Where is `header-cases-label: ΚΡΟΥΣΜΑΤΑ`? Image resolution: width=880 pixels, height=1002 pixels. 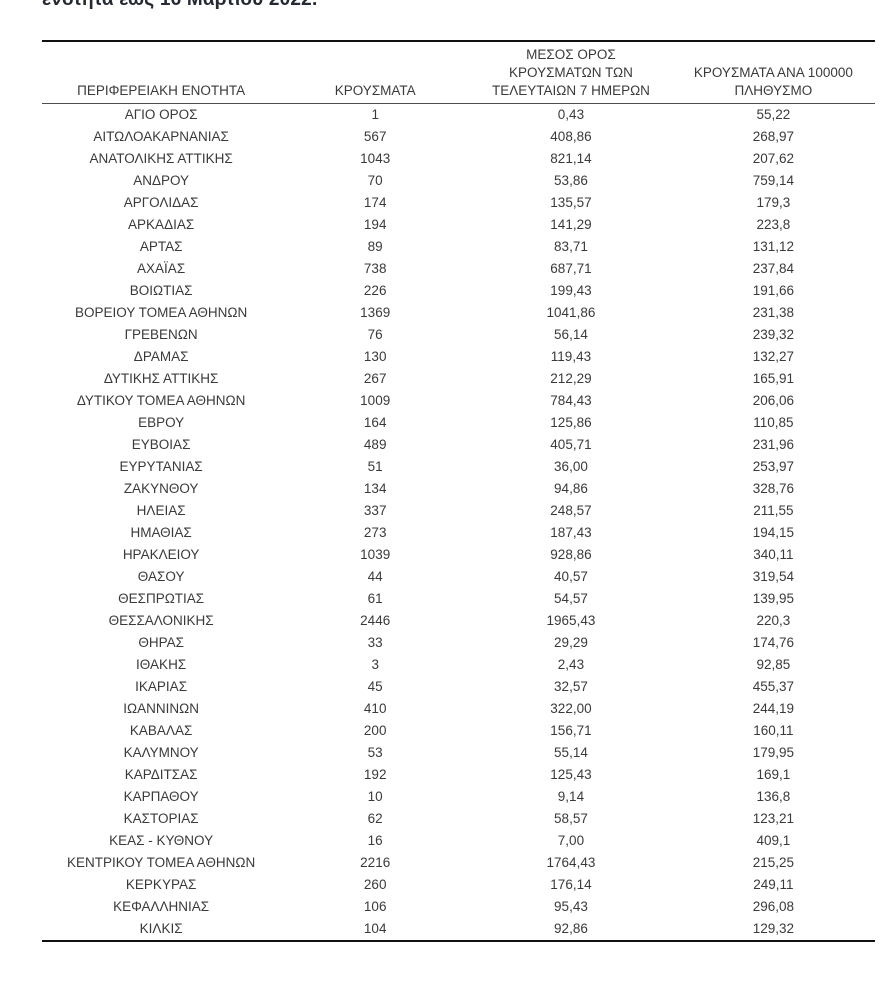 header-cases-label: ΚΡΟΥΣΜΑΤΑ is located at coordinates (375, 90).